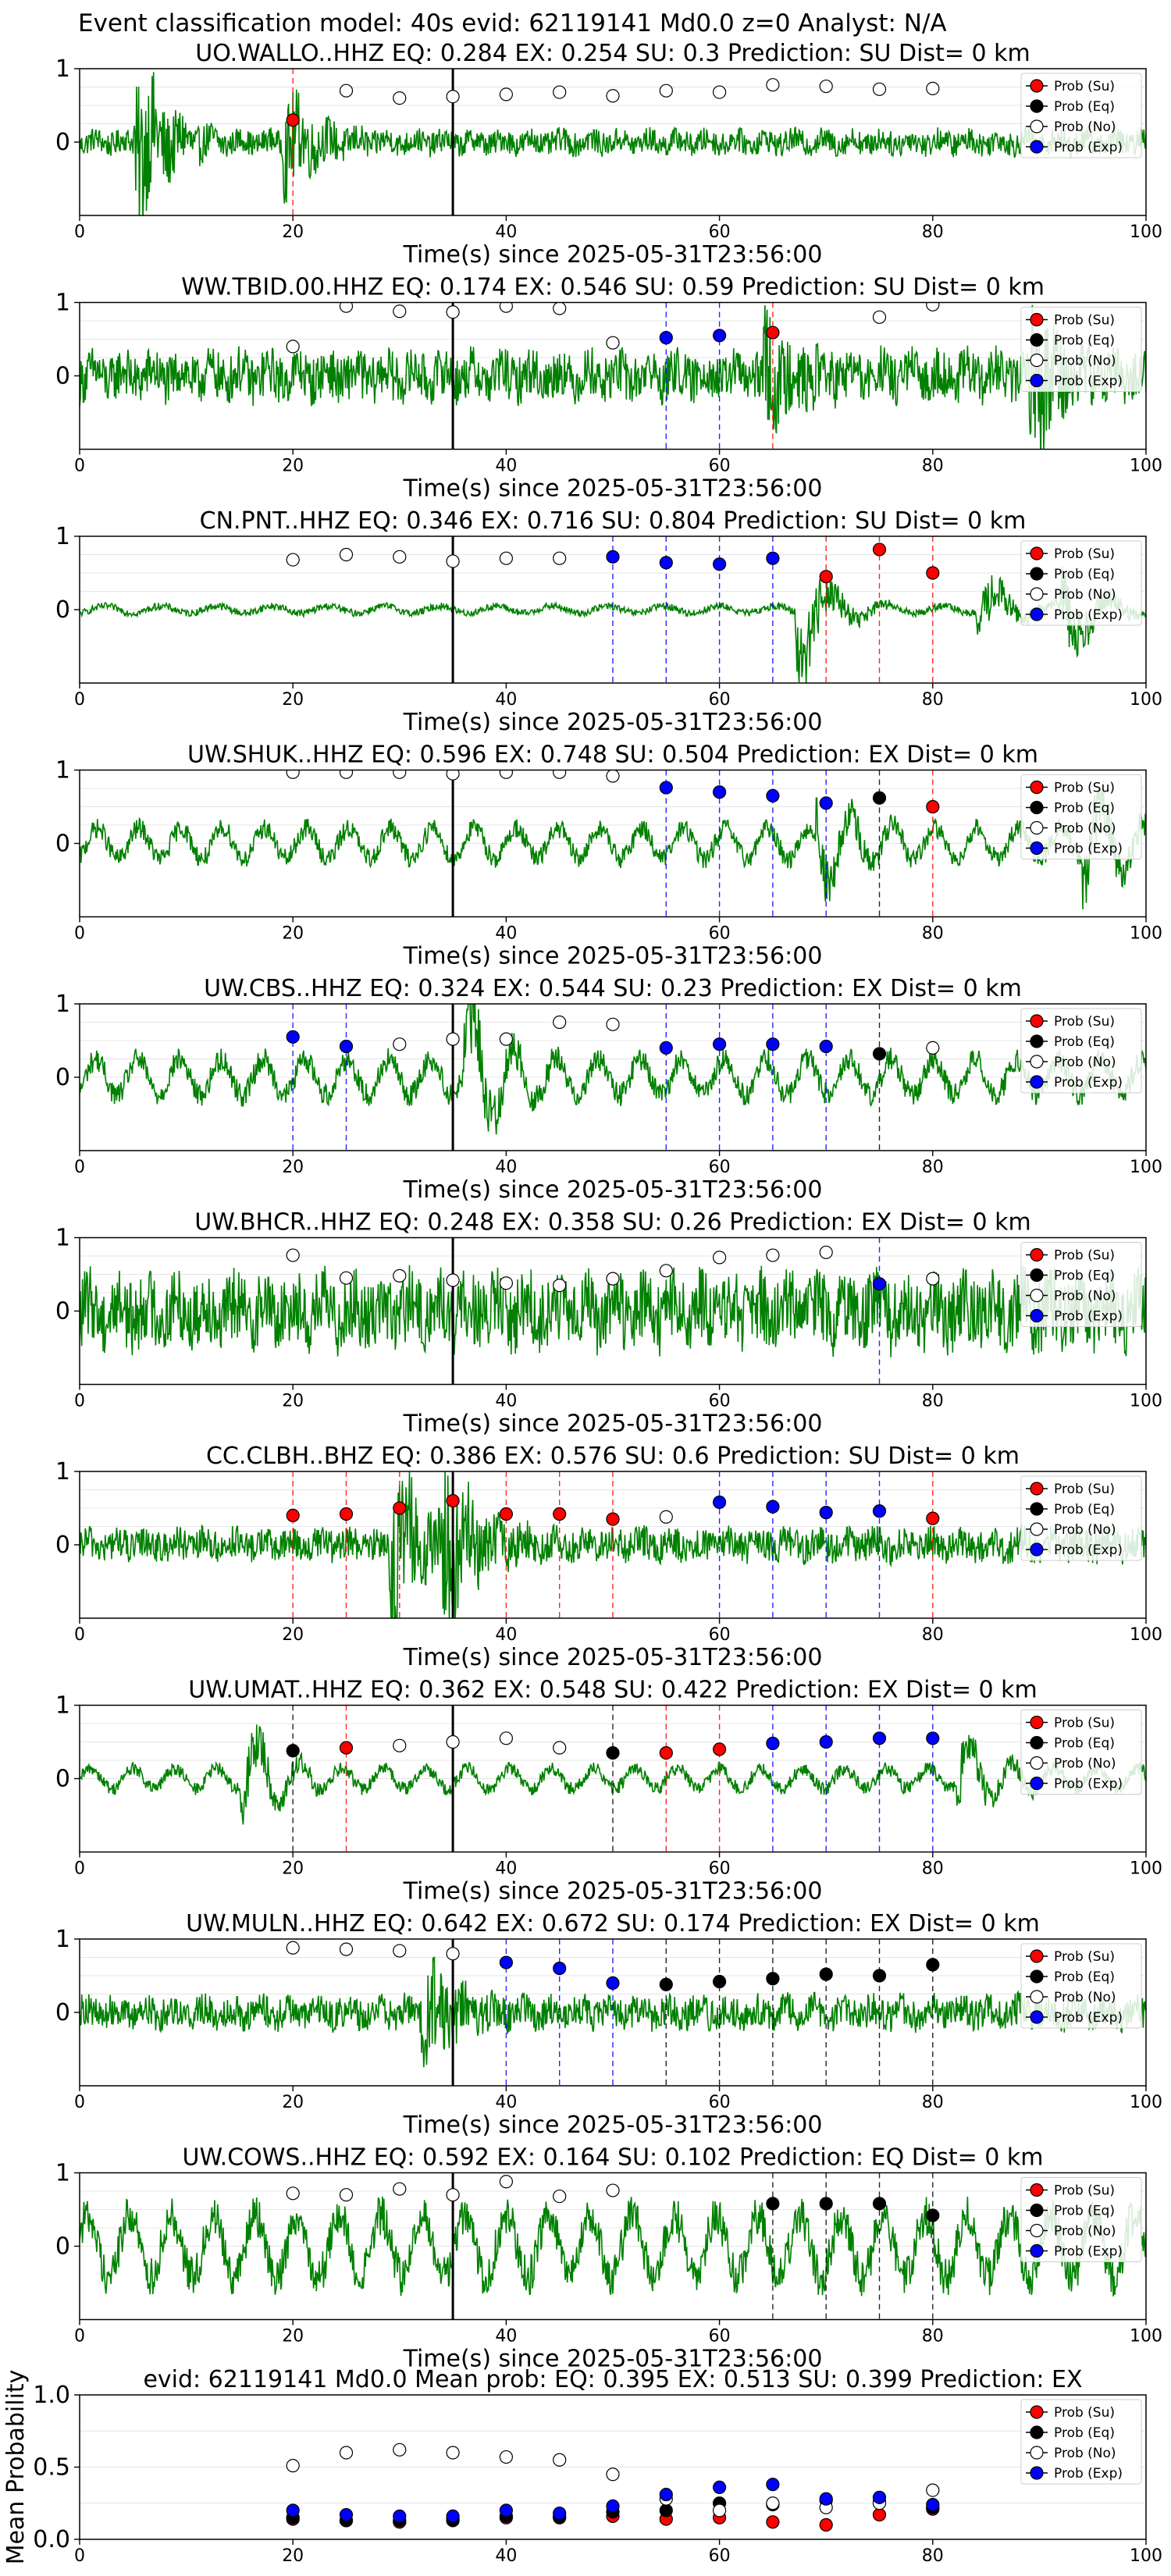 The height and width of the screenshot is (2576, 1171). What do you see at coordinates (666, 2510) in the screenshot?
I see `mean-point-eq` at bounding box center [666, 2510].